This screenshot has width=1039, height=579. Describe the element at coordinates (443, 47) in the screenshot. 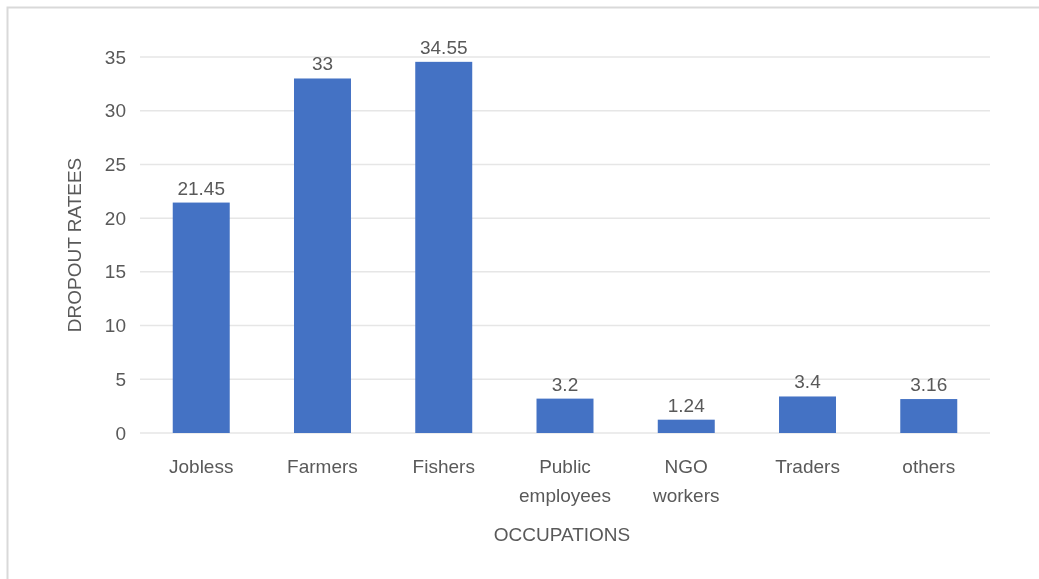

I see `data-label: 34.55` at that location.